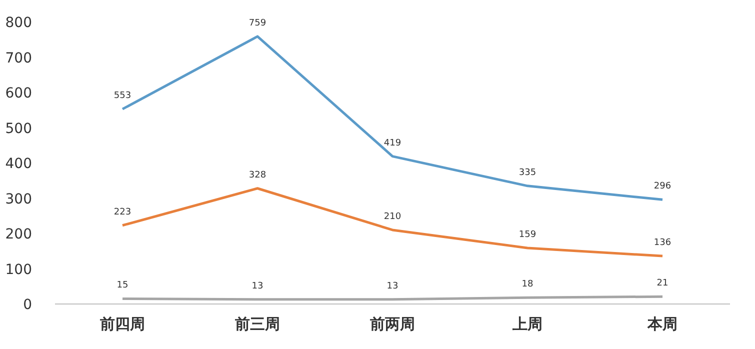 This screenshot has height=349, width=755. What do you see at coordinates (18, 23) in the screenshot?
I see `y-tick-label: 800` at bounding box center [18, 23].